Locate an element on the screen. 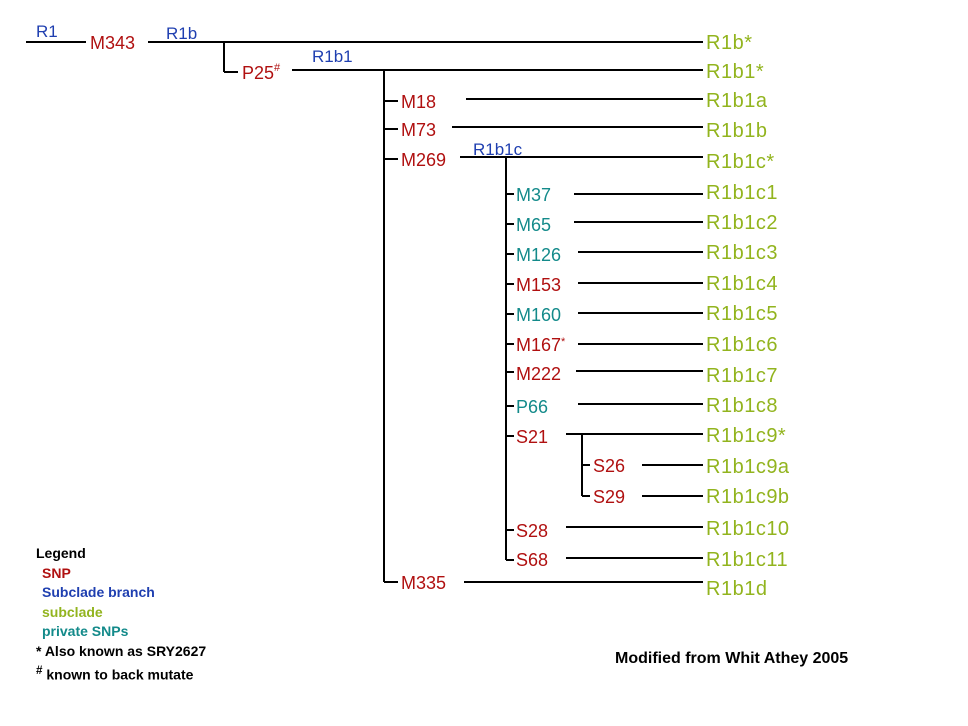  subclade-r1b1c4: R1b1c4 is located at coordinates (742, 284).